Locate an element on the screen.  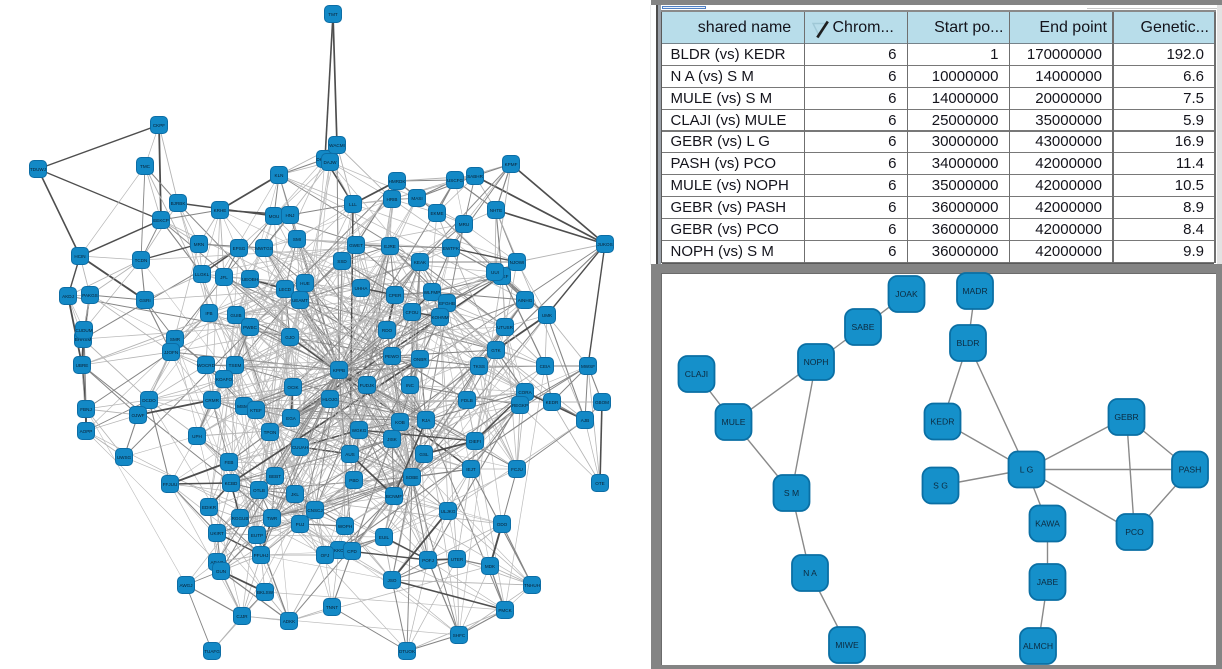
svg-text: USCFG is located at coordinates (455, 180).